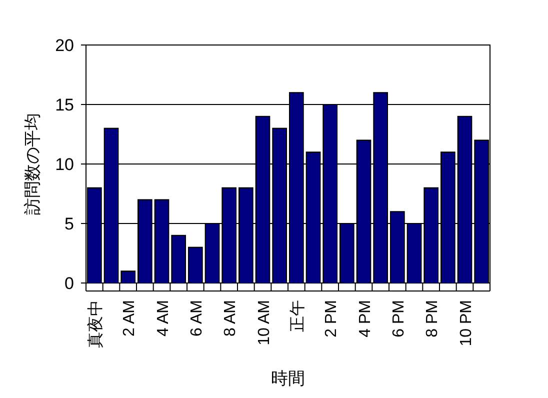 The height and width of the screenshot is (398, 548). Describe the element at coordinates (32, 164) in the screenshot. I see `y-axis-title: 訪問数の平均` at that location.